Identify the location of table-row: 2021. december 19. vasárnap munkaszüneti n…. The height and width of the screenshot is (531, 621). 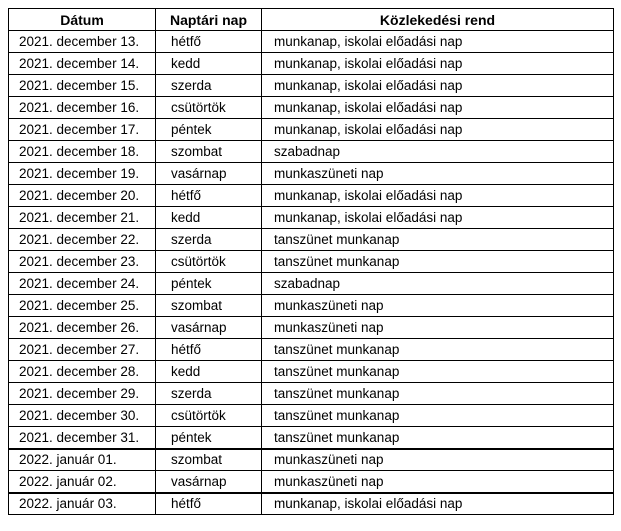
(311, 173).